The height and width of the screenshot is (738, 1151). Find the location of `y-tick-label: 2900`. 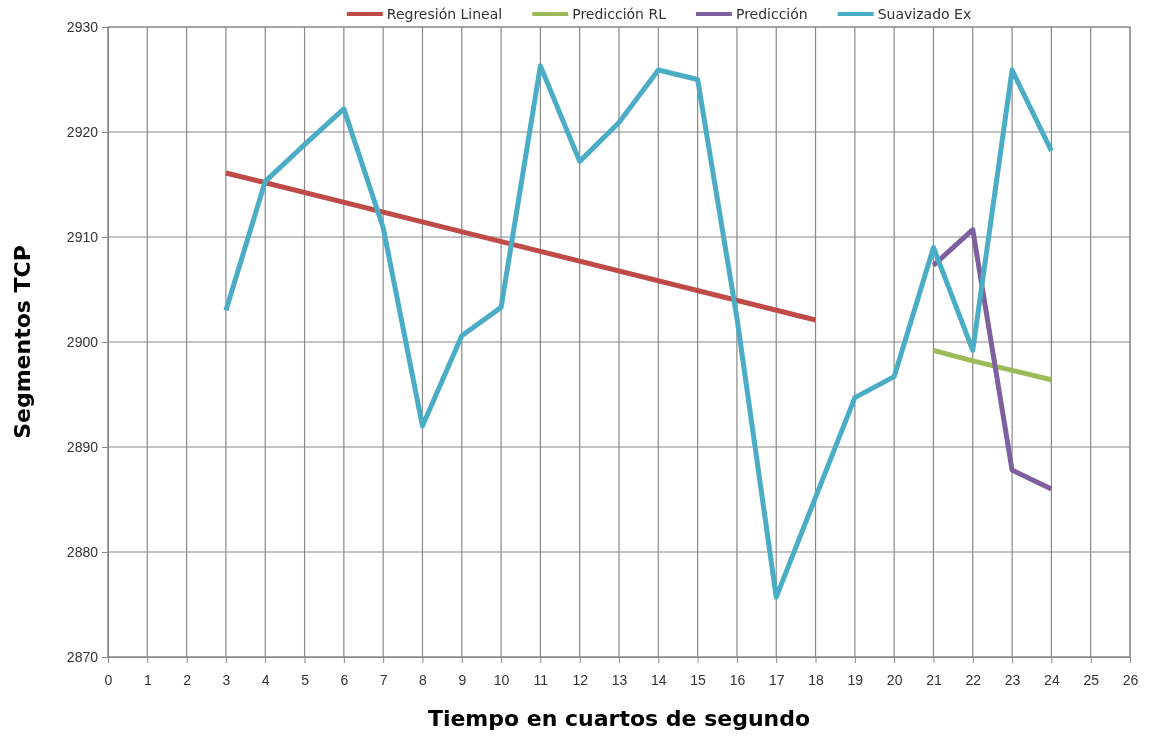

y-tick-label: 2900 is located at coordinates (82, 341).